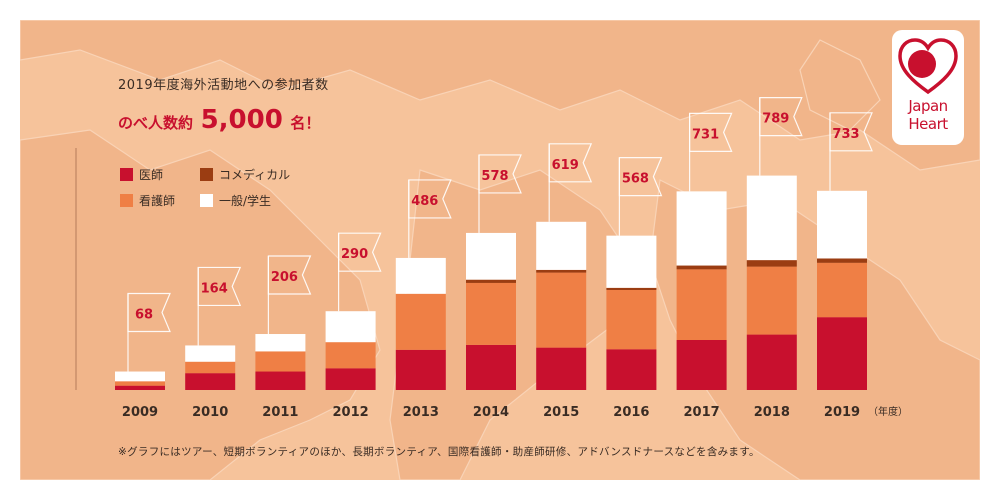  I want to click on total-label: 68, so click(144, 315).